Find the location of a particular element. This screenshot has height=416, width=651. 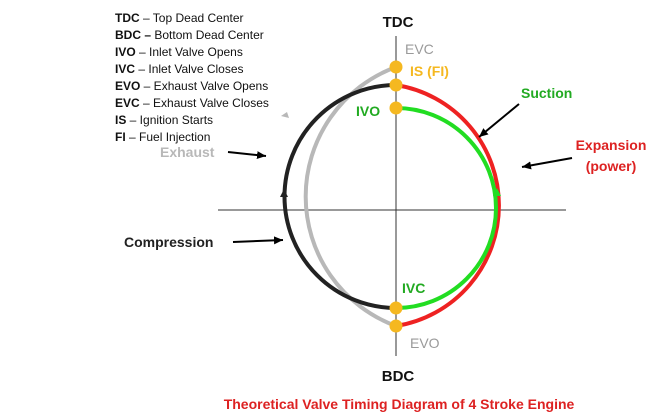

legend-item: EVC – Exhaust Valve Closes is located at coordinates (192, 103).